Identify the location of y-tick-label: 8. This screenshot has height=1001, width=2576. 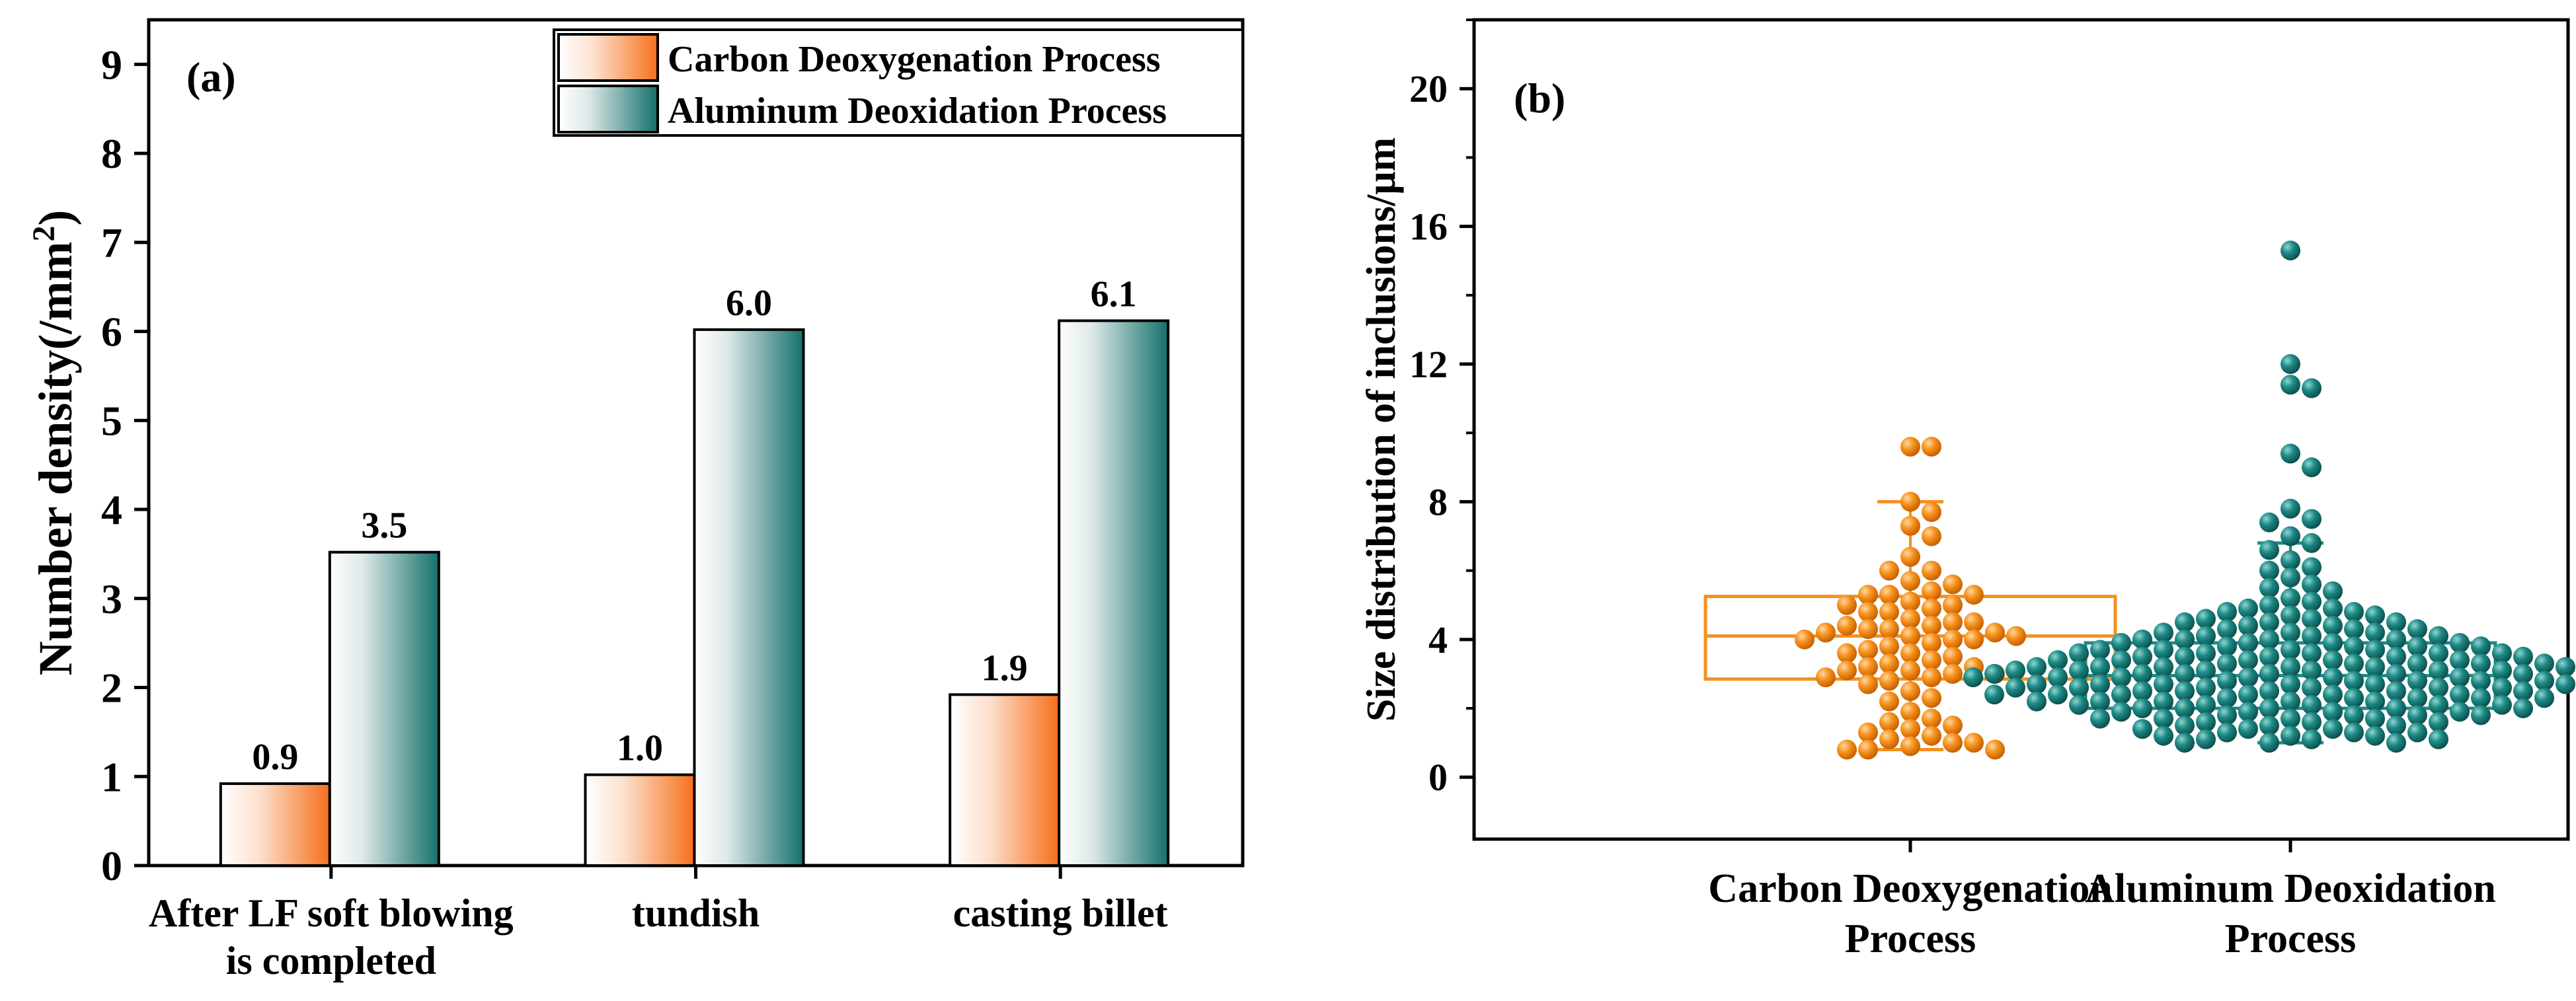
(111, 153).